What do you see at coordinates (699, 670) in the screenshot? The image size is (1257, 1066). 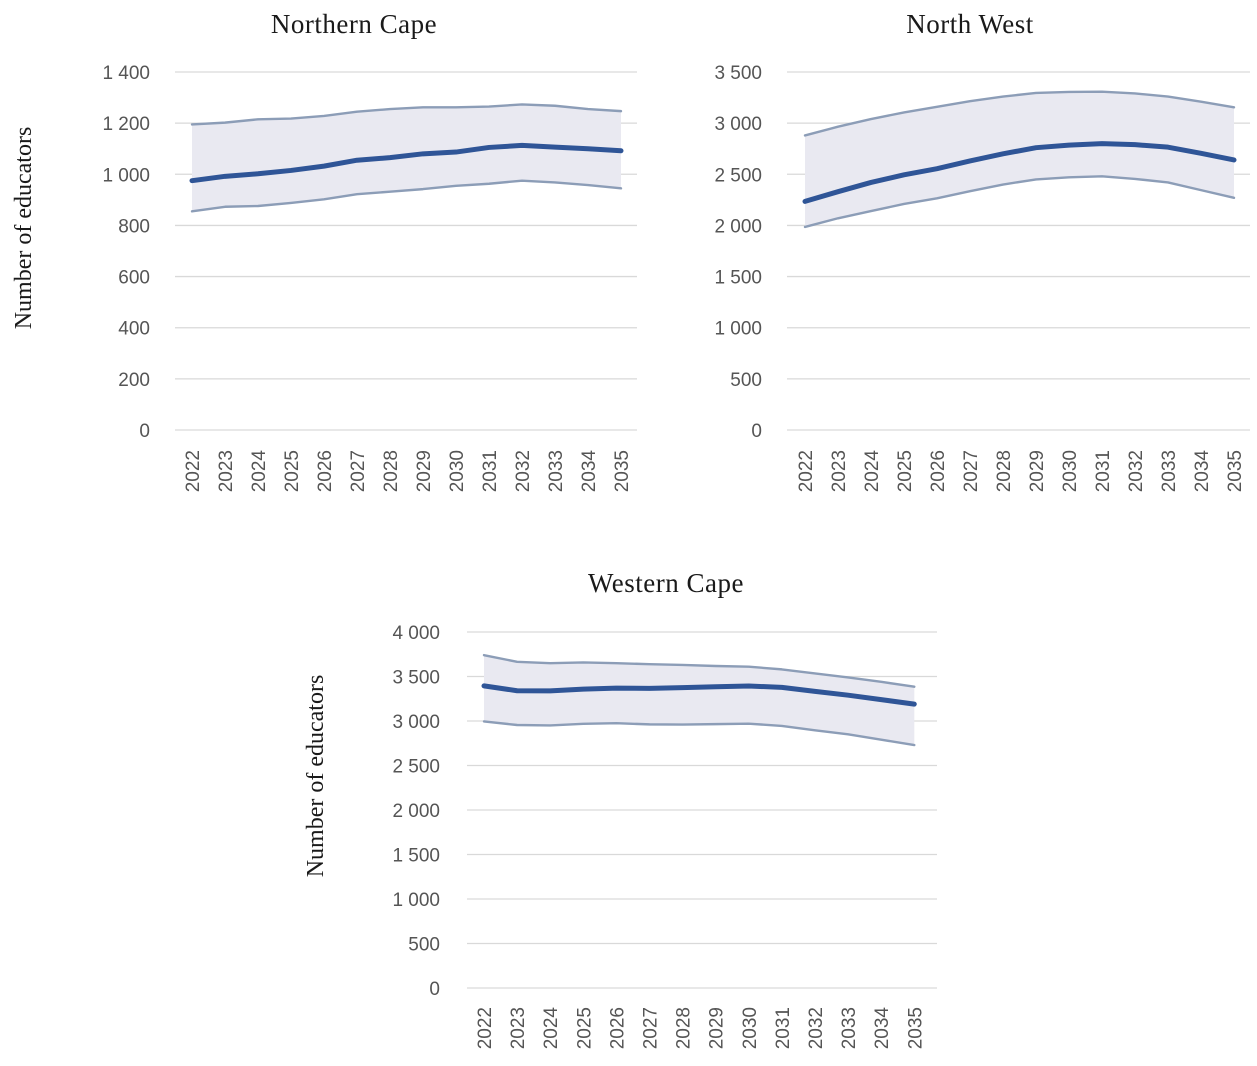 I see `upper-bound-line-western-cape` at bounding box center [699, 670].